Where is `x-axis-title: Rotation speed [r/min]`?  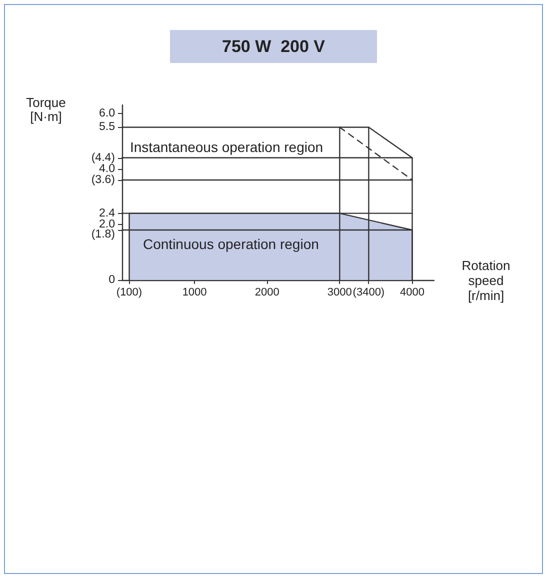
x-axis-title: Rotation speed [r/min] is located at coordinates (486, 280).